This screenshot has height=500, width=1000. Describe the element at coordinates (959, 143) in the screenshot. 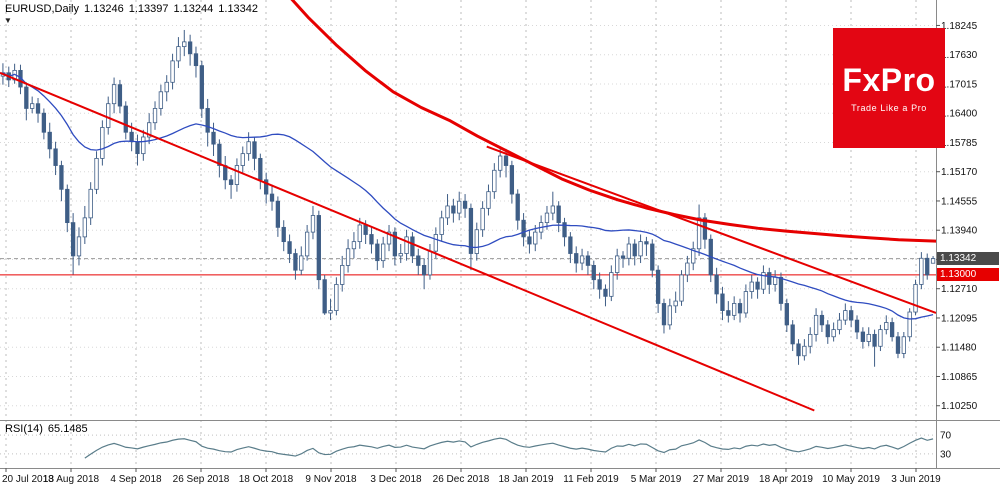

I see `price-axis-label: 1.15785` at that location.